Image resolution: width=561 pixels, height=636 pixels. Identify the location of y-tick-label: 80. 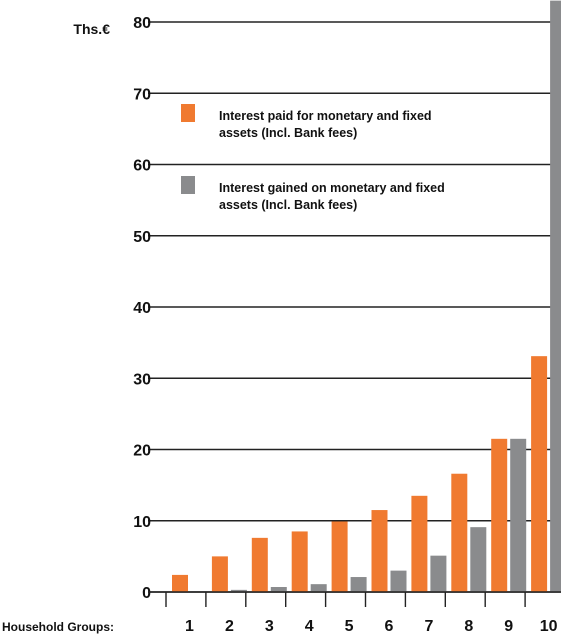
(142, 23).